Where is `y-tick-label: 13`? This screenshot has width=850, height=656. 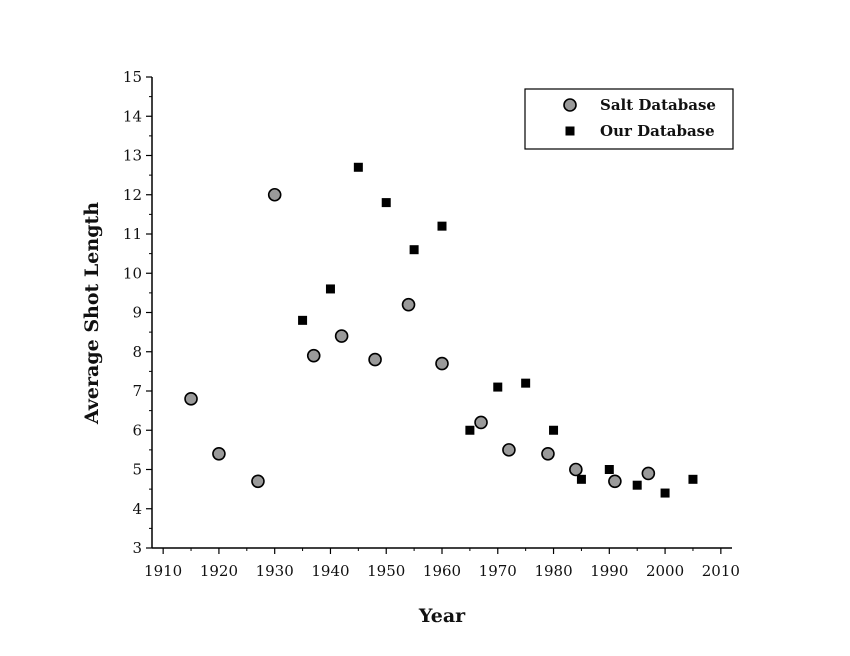
y-tick-label: 13 is located at coordinates (132, 156).